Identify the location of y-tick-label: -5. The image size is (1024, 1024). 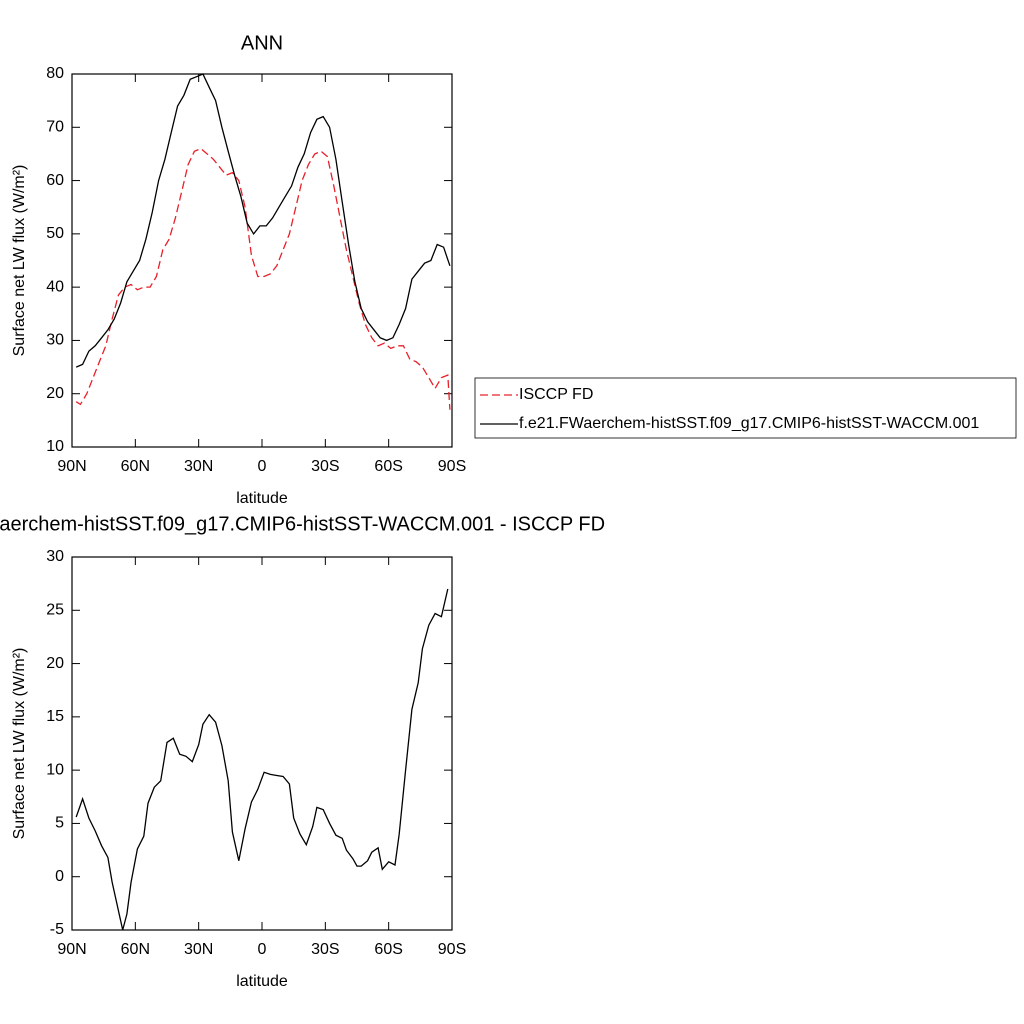
(57, 929).